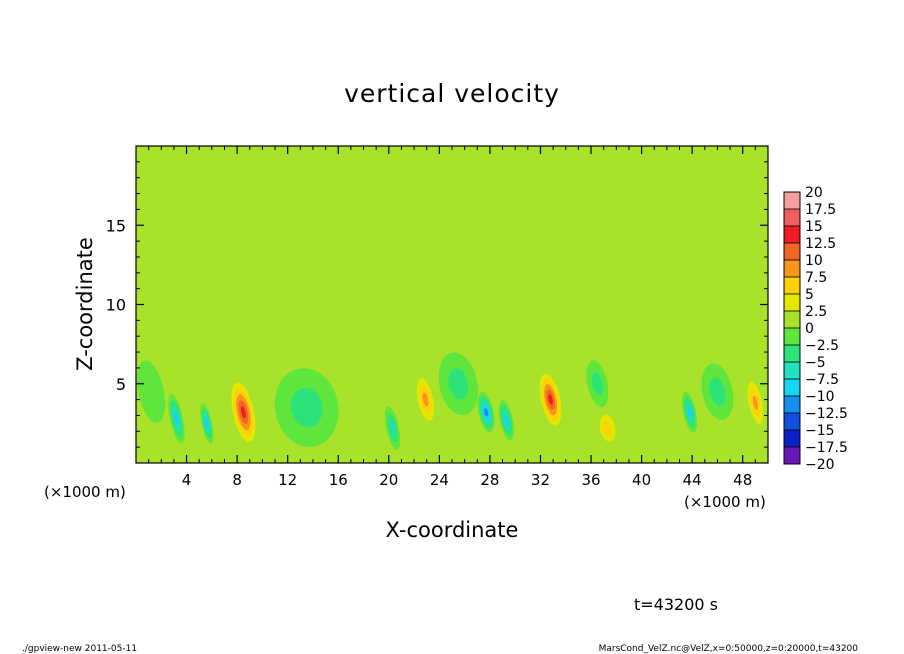  Describe the element at coordinates (814, 193) in the screenshot. I see `colorbar-label: 20` at that location.